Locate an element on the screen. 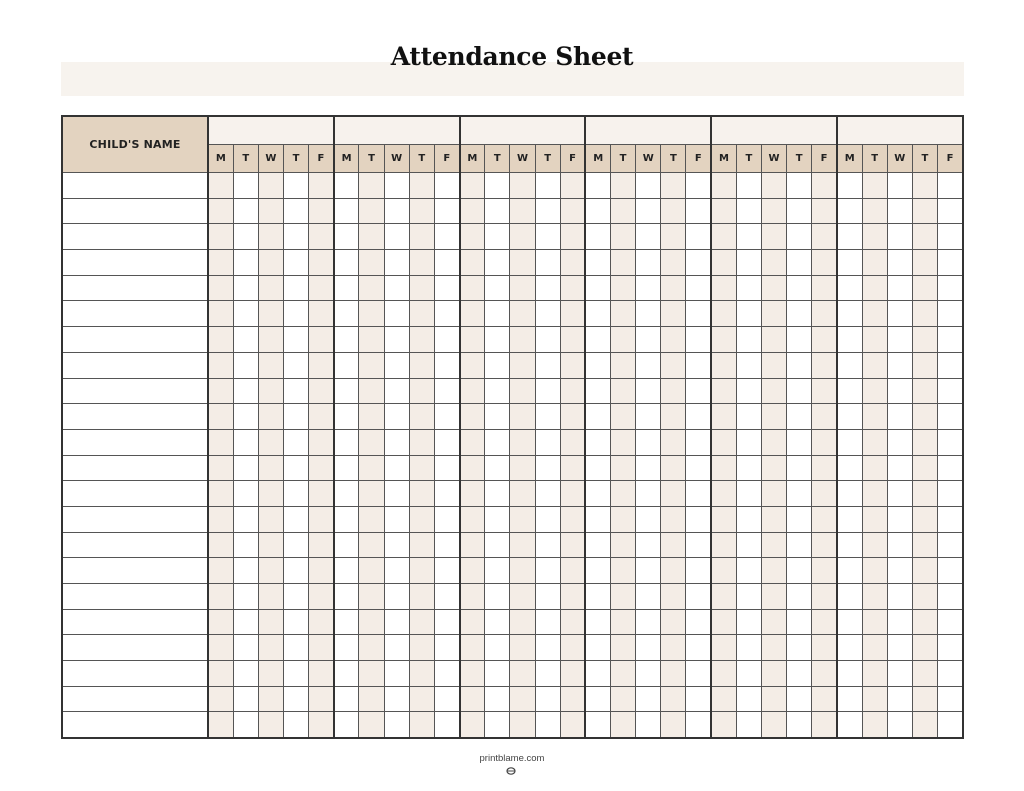  child-name-cell is located at coordinates (135, 314).